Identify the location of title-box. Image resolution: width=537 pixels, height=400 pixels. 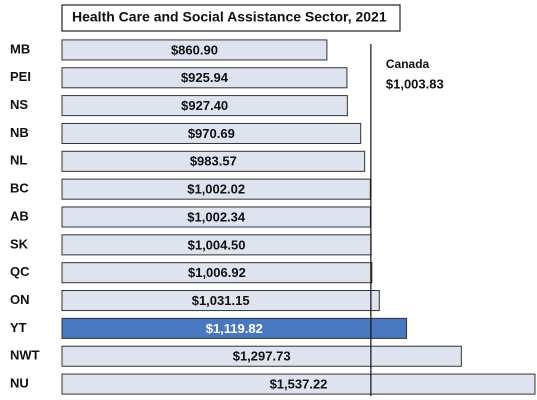
(231, 18).